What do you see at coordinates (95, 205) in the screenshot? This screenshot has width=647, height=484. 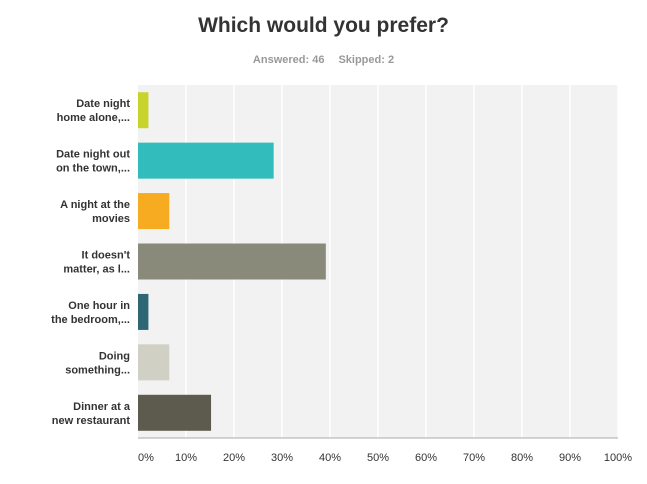 I see `category-label: A night at the` at bounding box center [95, 205].